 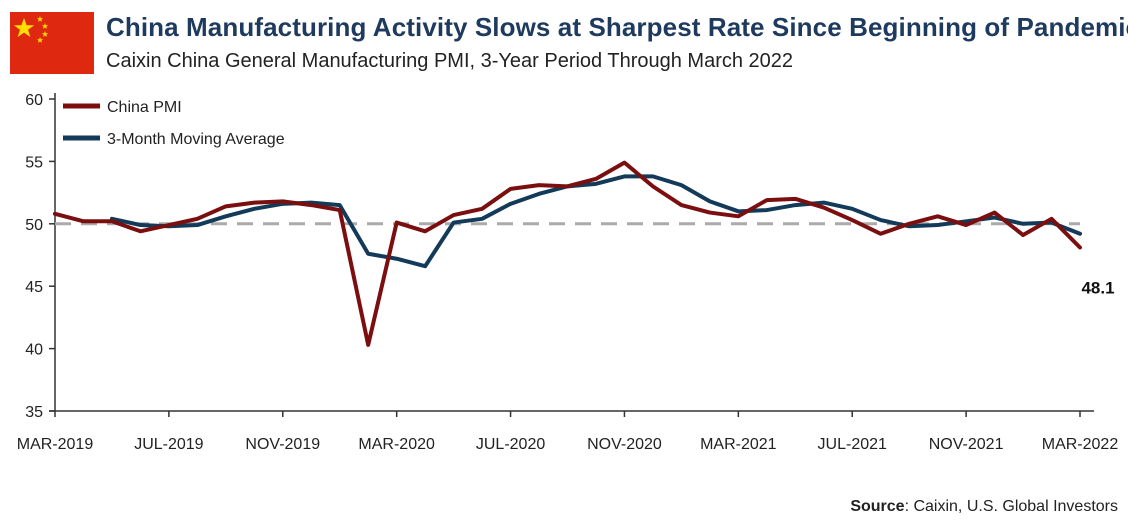 I want to click on last-value-label: 48.1, so click(x=1097, y=288).